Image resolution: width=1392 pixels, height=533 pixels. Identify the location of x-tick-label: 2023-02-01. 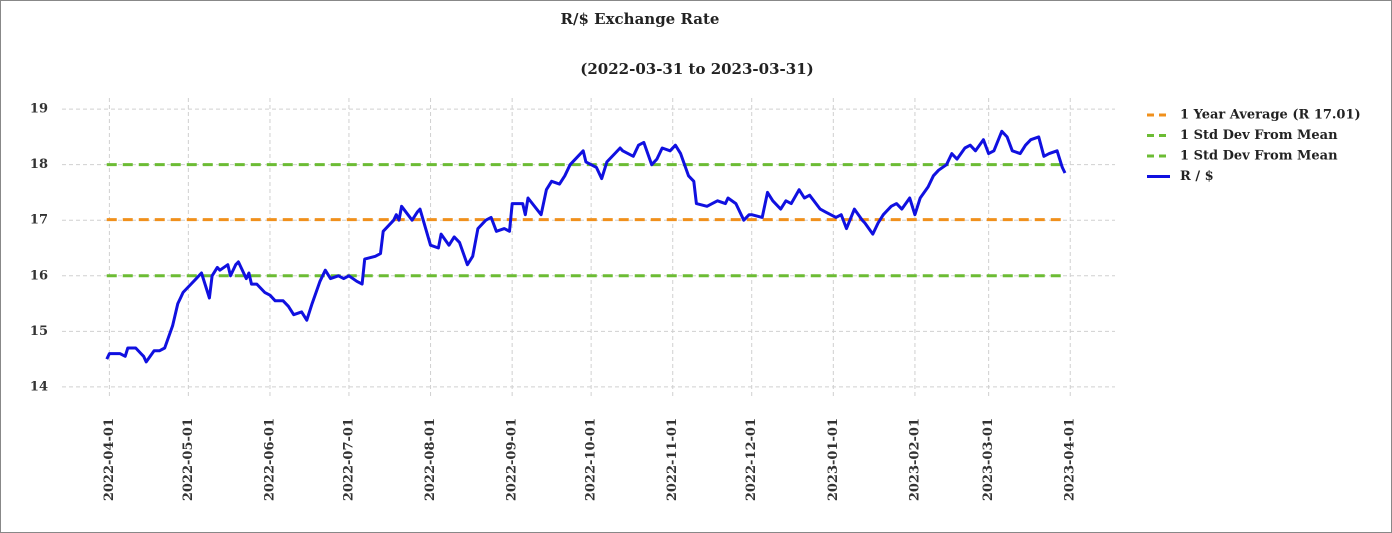
(914, 459).